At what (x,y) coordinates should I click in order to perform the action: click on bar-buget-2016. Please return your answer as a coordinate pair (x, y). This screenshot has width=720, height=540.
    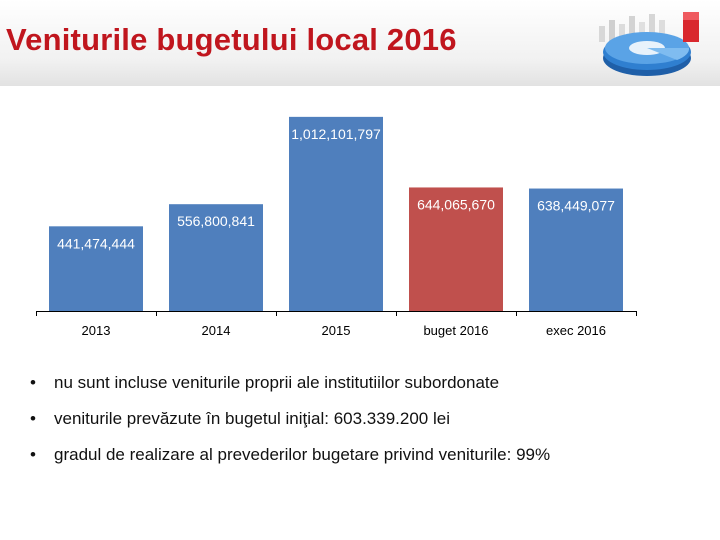
    Looking at the image, I should click on (456, 249).